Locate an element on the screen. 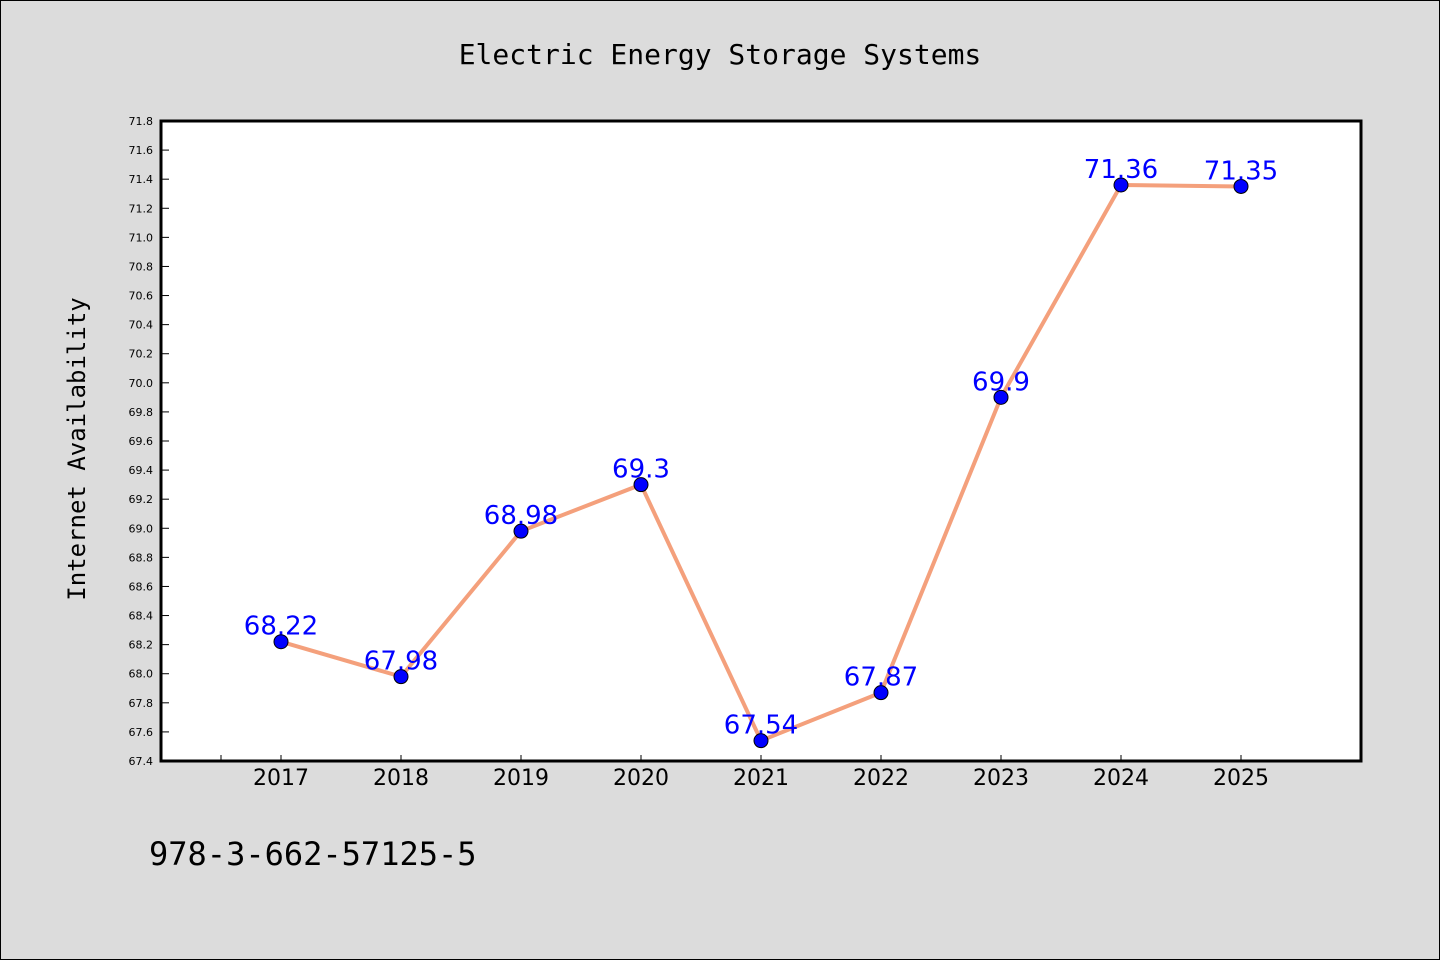 This screenshot has height=960, width=1440. y-tick-label: 70.6 is located at coordinates (141, 296).